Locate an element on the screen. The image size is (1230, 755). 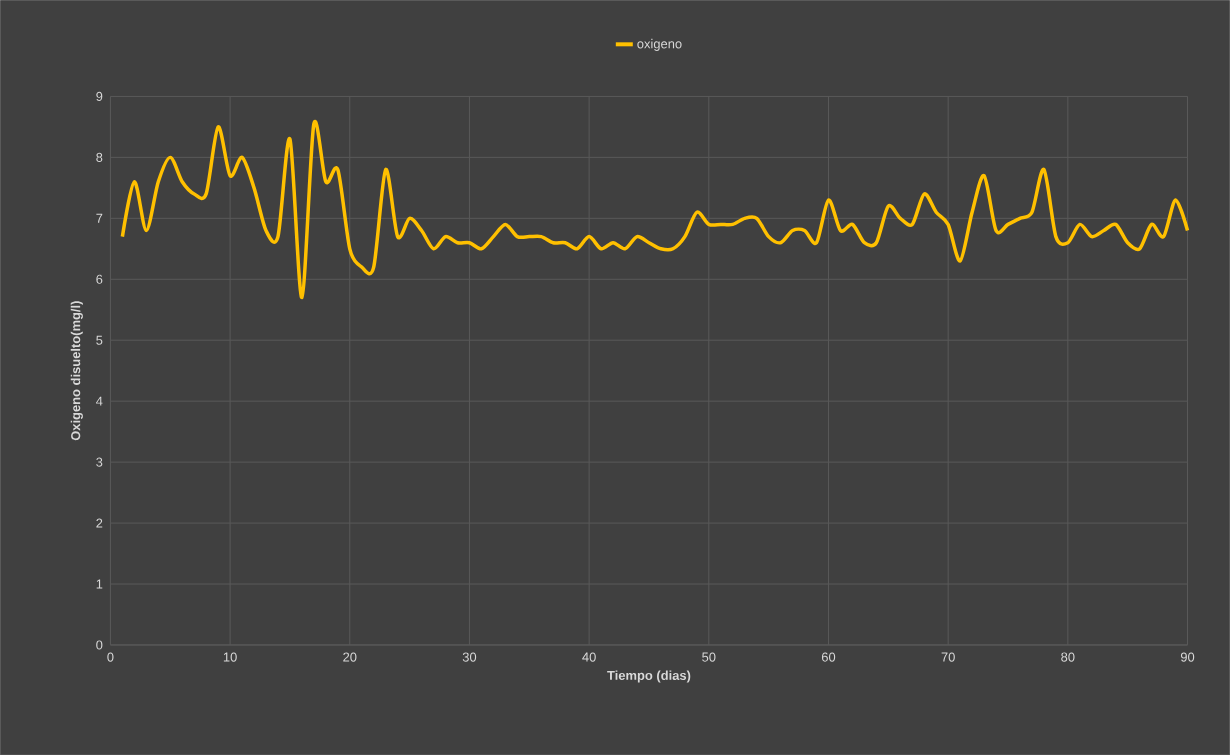
y-tick-label: 0 is located at coordinates (99, 645).